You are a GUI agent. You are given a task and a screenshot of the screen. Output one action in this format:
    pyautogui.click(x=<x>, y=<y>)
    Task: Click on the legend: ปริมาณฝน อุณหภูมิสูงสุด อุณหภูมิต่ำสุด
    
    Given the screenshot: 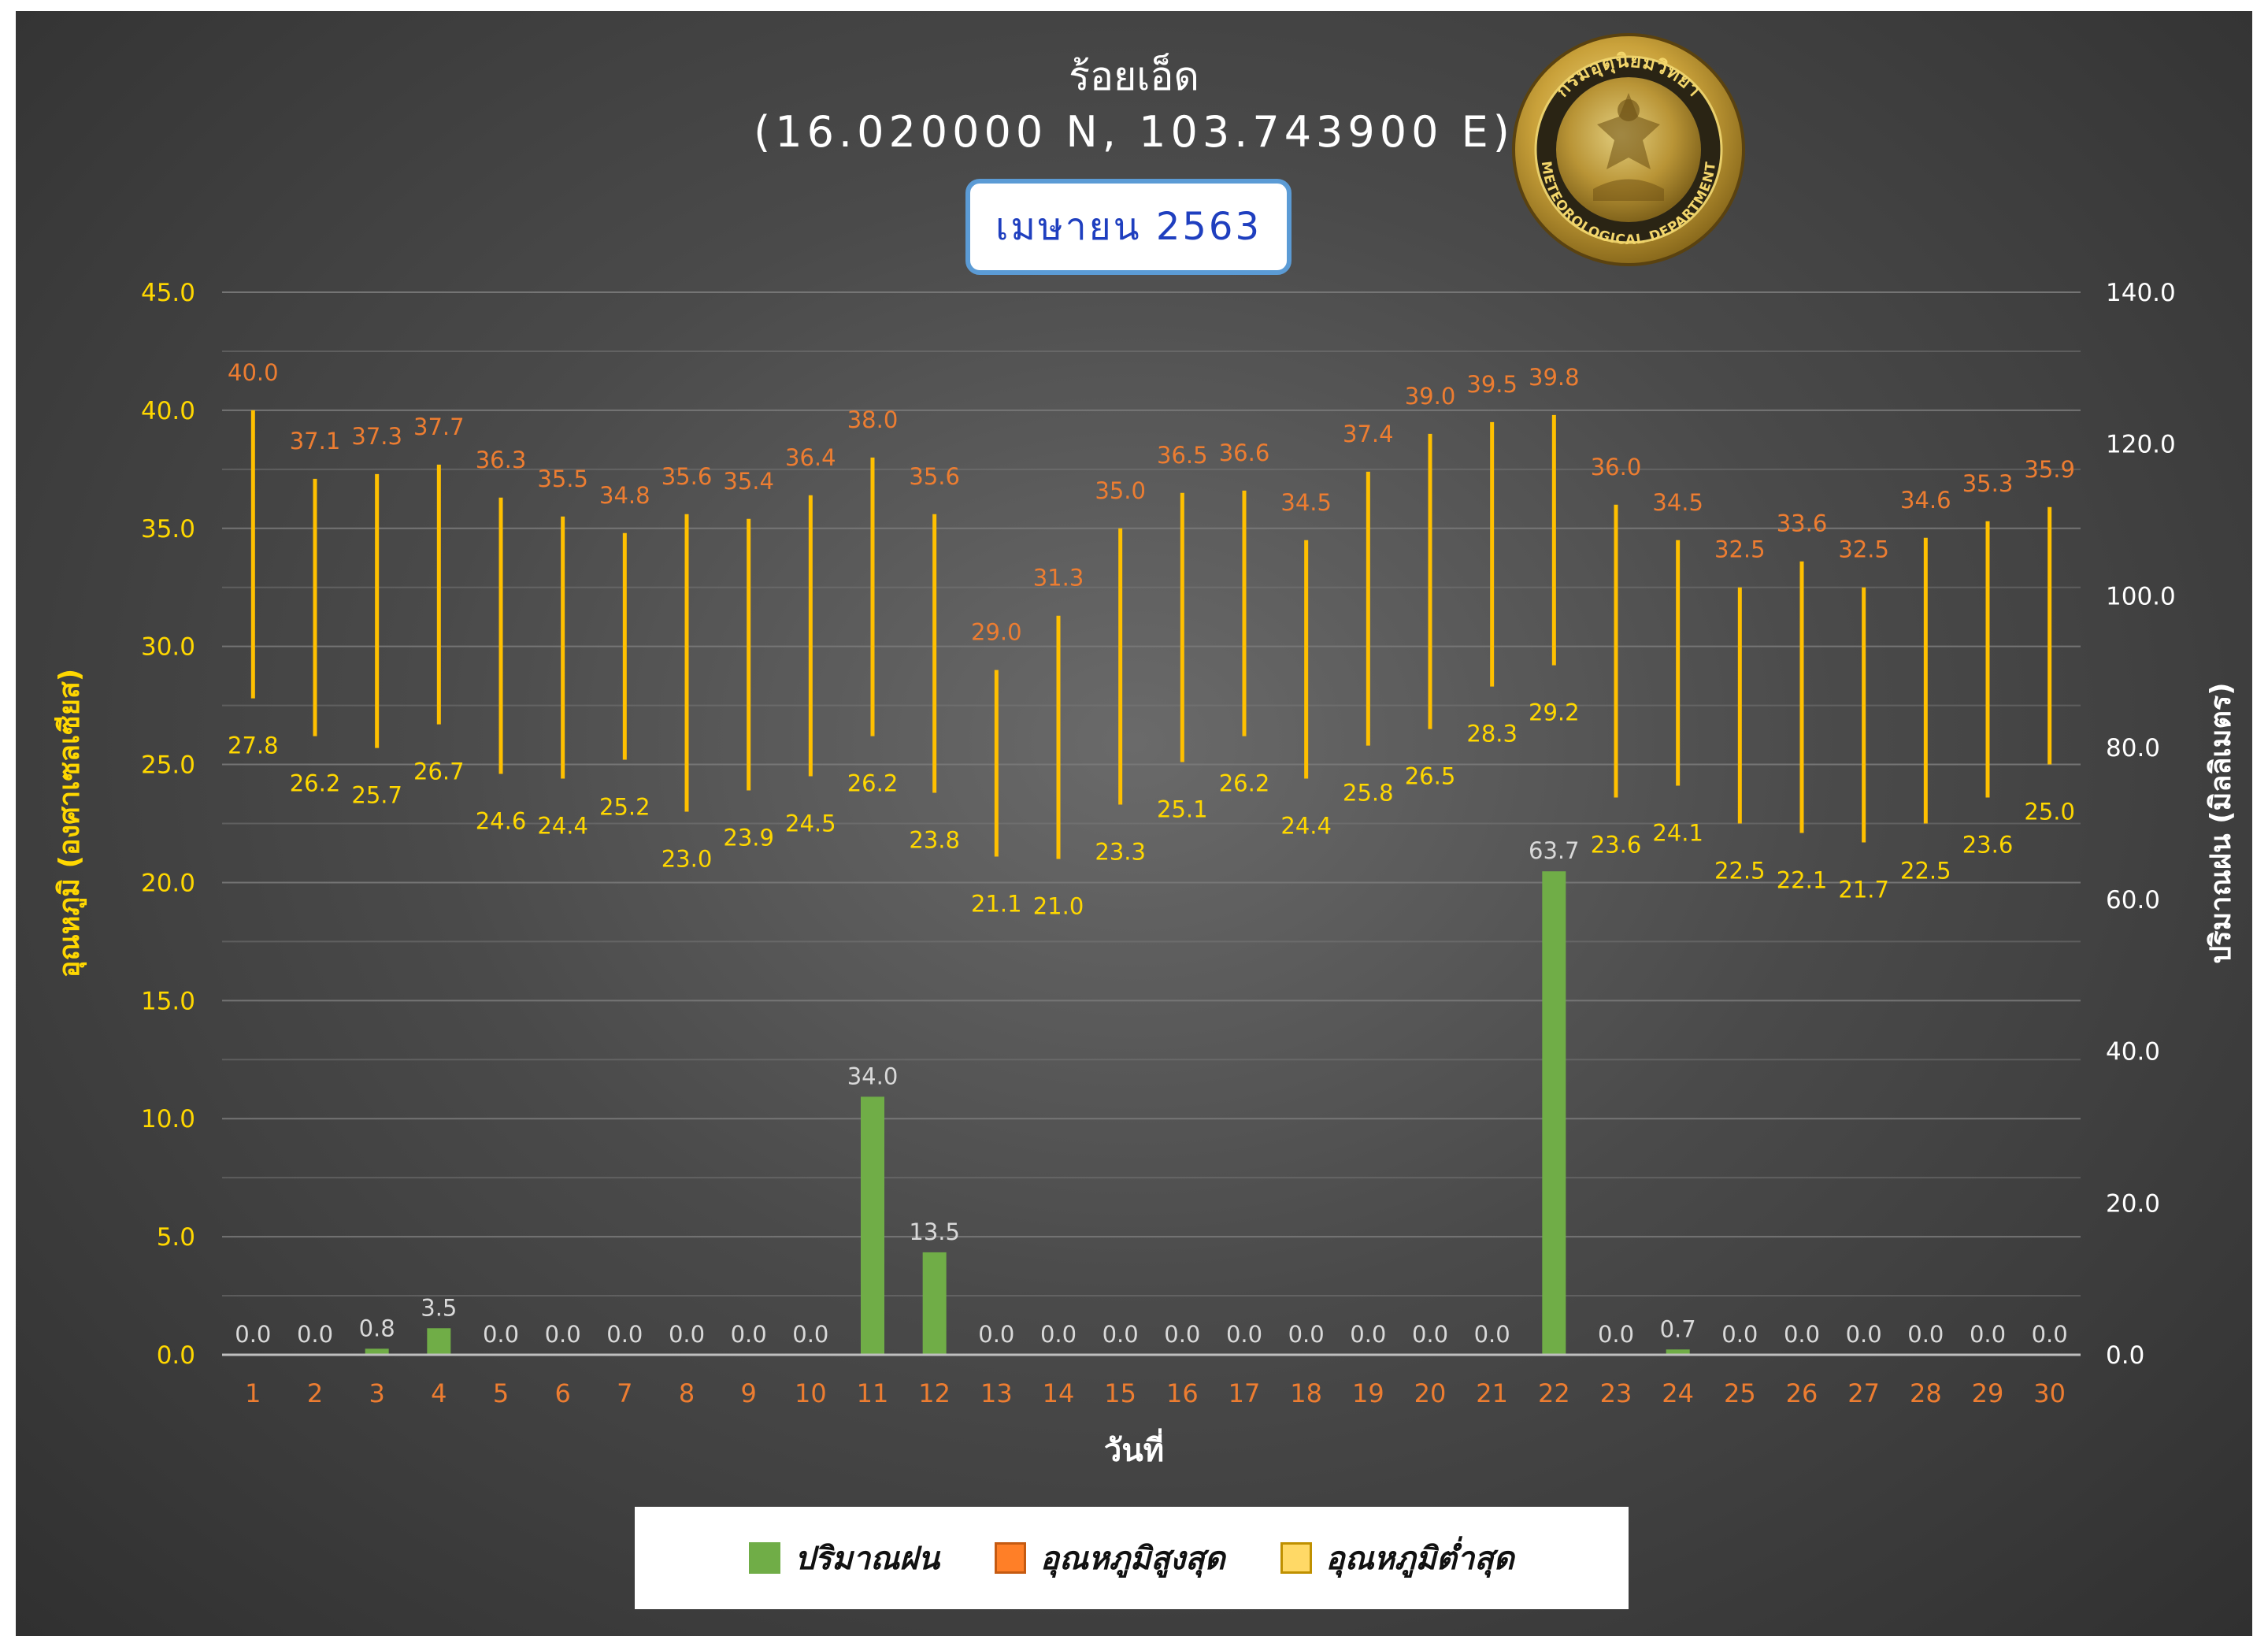 What is the action you would take?
    pyautogui.click(x=1132, y=1558)
    